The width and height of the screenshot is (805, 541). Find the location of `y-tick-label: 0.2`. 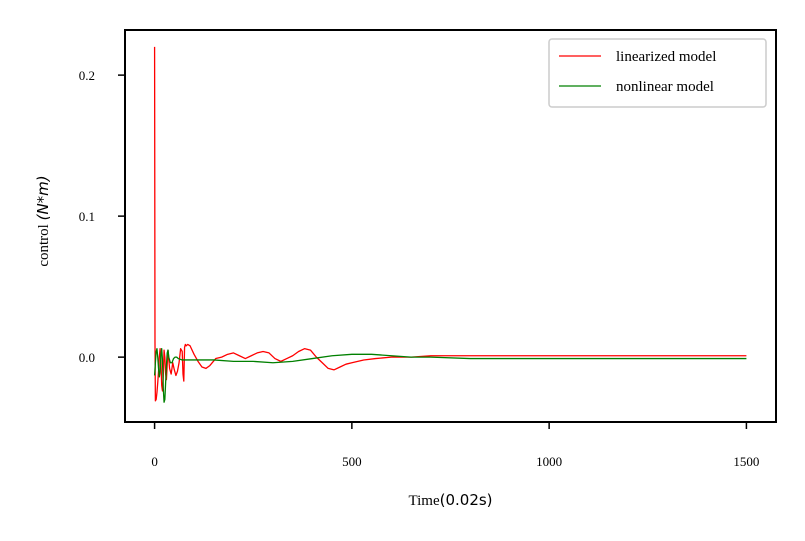

y-tick-label: 0.2 is located at coordinates (87, 75).